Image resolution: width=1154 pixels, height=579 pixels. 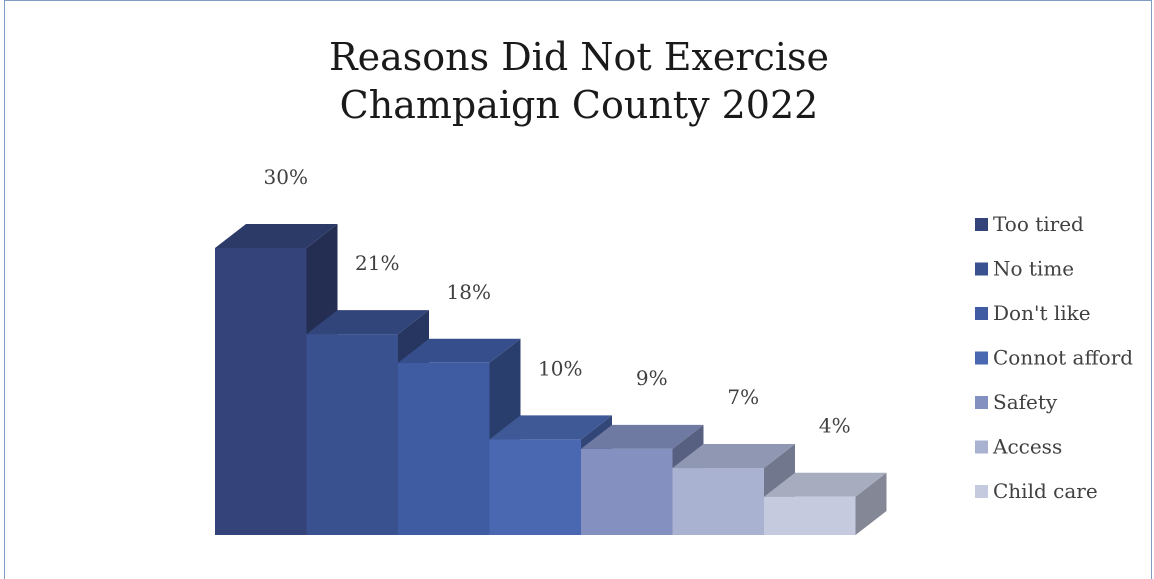 I want to click on data-label: 7%, so click(x=743, y=397).